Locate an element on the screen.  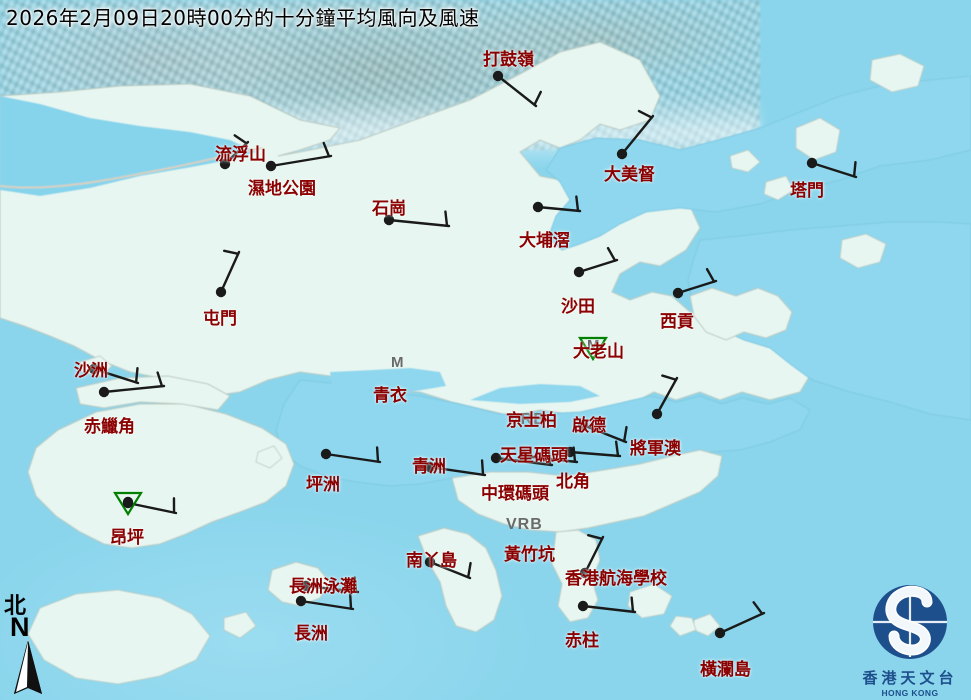
green-triangle-marker is located at coordinates (593, 349).